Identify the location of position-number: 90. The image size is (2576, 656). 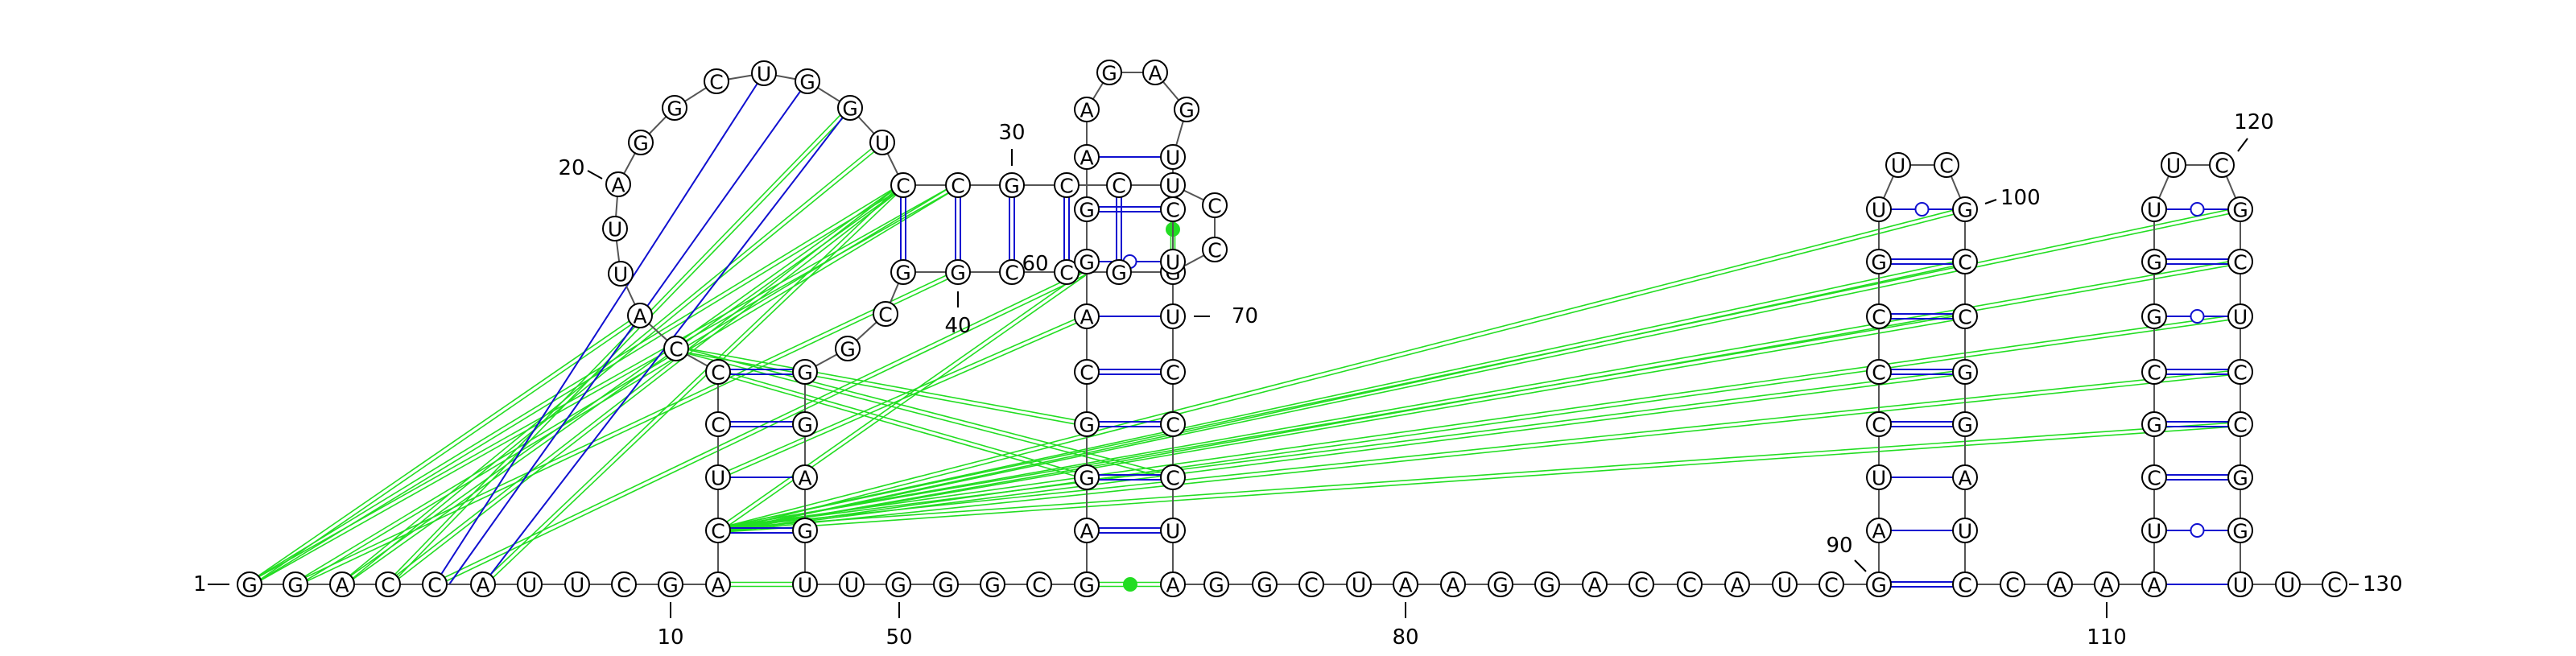
(1839, 546).